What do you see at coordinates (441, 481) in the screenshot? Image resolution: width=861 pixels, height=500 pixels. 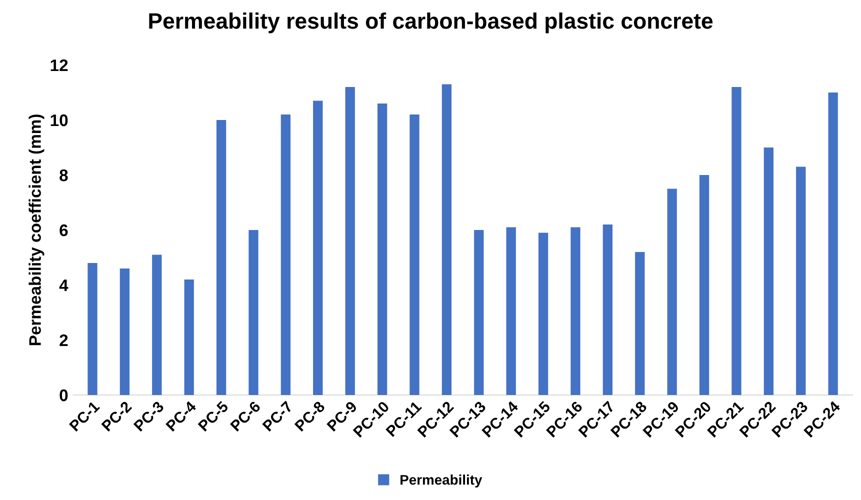 I see `legend-label: Permeability` at bounding box center [441, 481].